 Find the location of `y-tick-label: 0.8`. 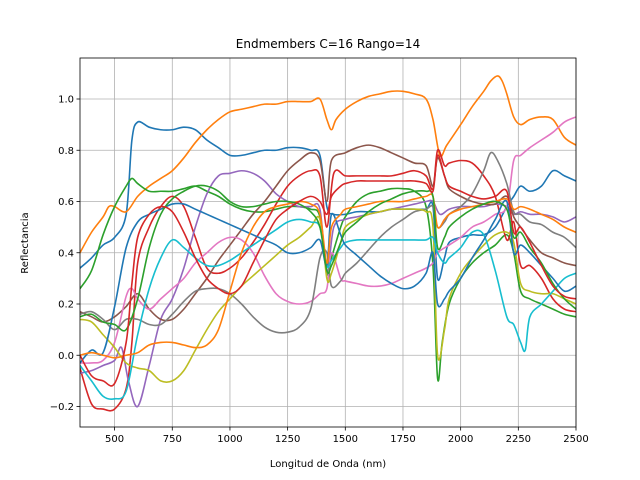

y-tick-label: 0.8 is located at coordinates (66, 151).